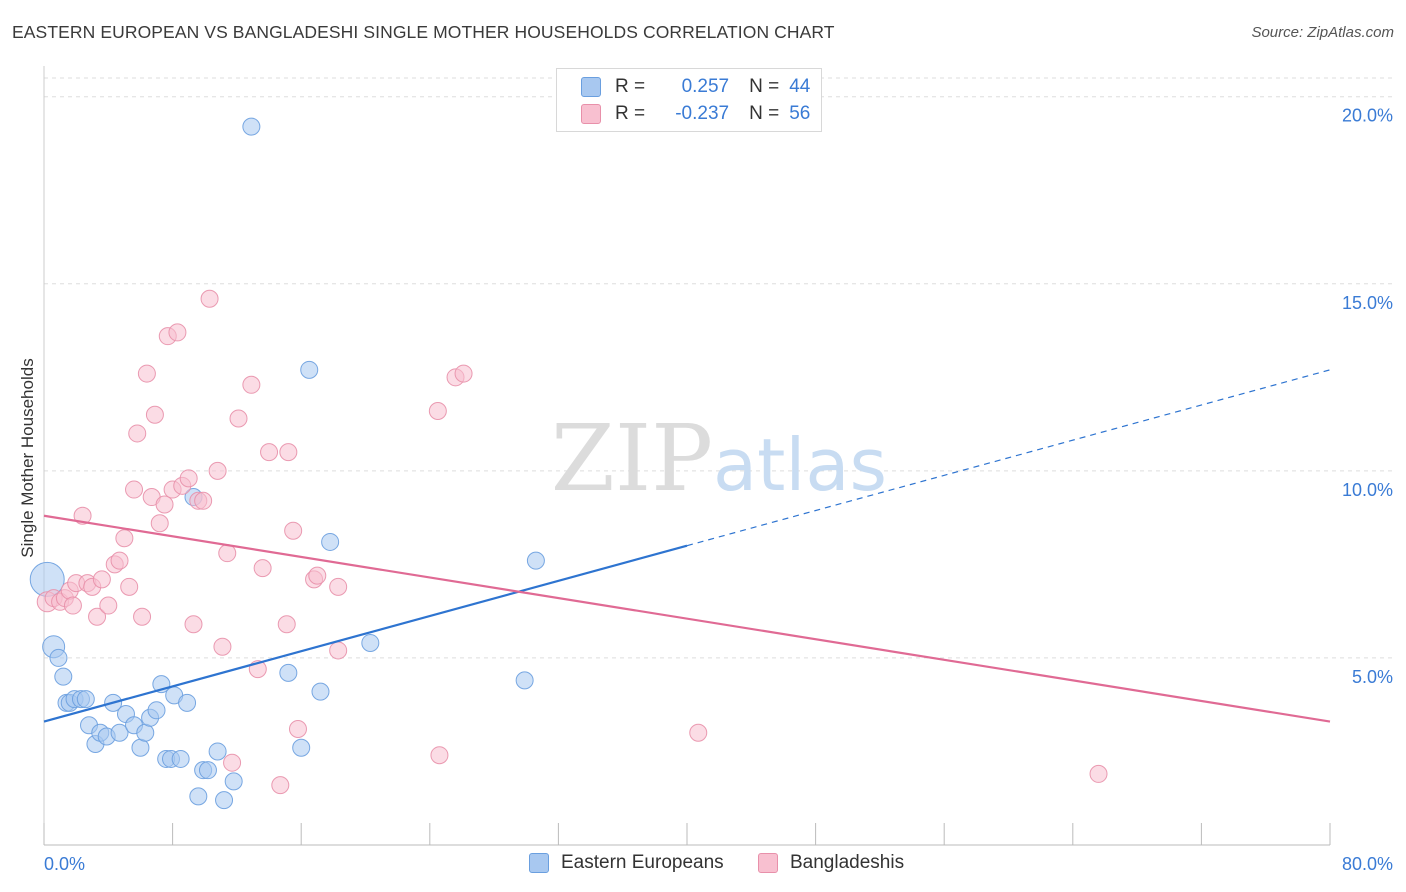 This screenshot has width=1406, height=892. What do you see at coordinates (1372, 677) in the screenshot?
I see `y-tick-label: 5.0%` at bounding box center [1372, 677].